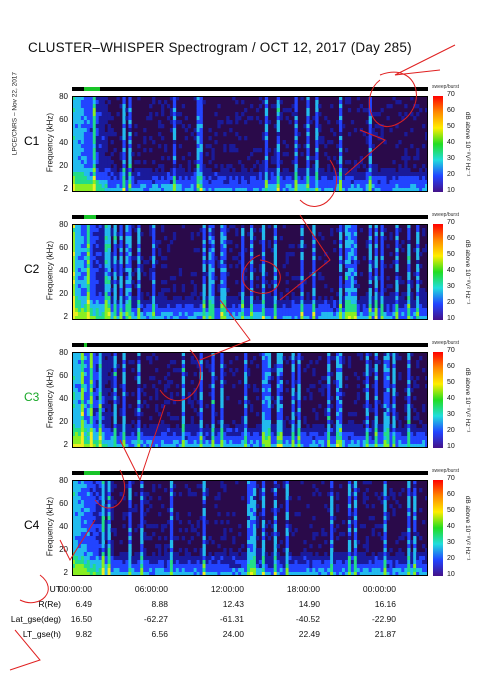 This screenshot has width=479, height=678. What do you see at coordinates (32, 269) in the screenshot?
I see `satellite-label-c2: C2` at bounding box center [32, 269].